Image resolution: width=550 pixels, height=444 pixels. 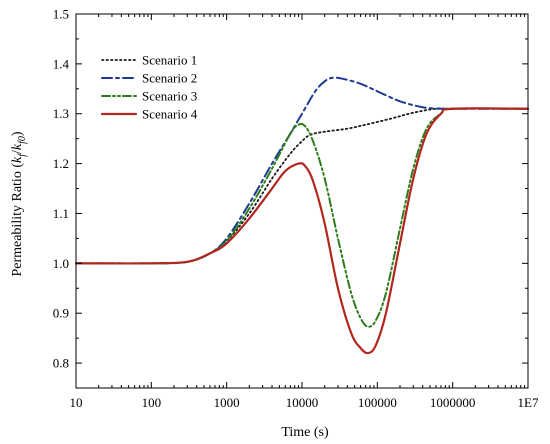 What do you see at coordinates (61, 213) in the screenshot?
I see `y-tick-label: 1.1` at bounding box center [61, 213].